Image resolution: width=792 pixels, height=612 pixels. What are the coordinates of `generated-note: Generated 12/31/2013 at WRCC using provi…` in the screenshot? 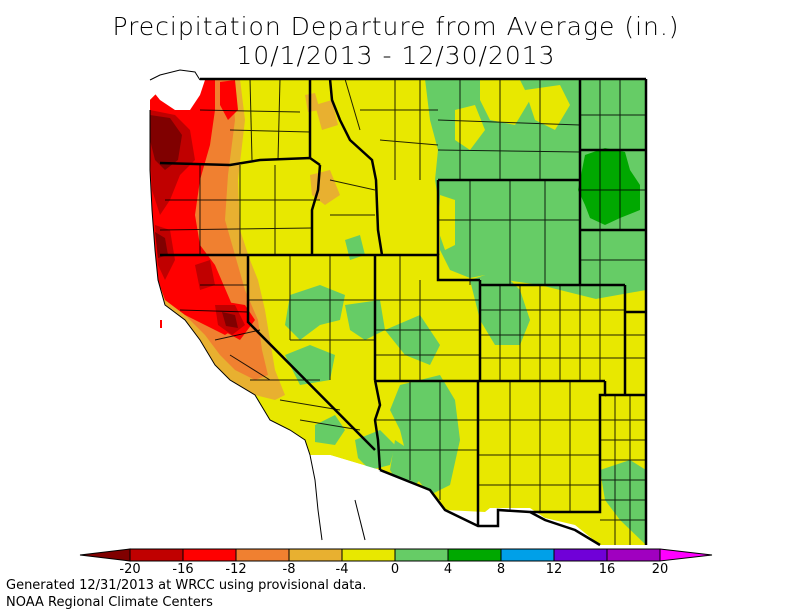 It's located at (186, 585).